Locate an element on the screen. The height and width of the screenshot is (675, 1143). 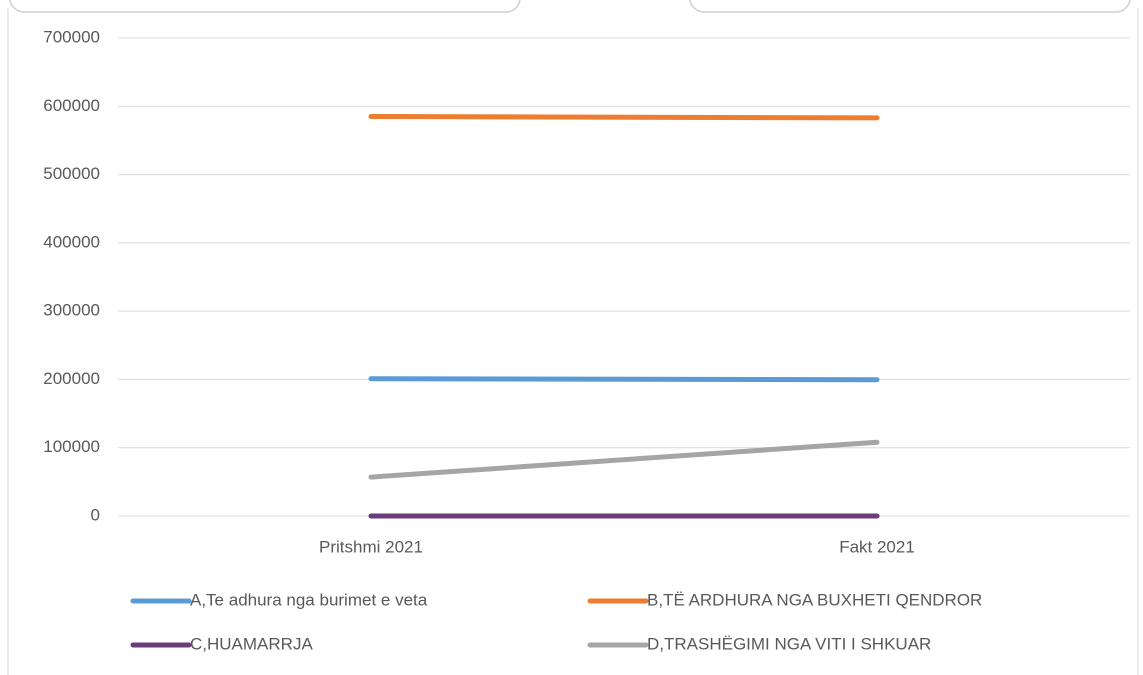
y-tick-label: 600000 is located at coordinates (71, 105).